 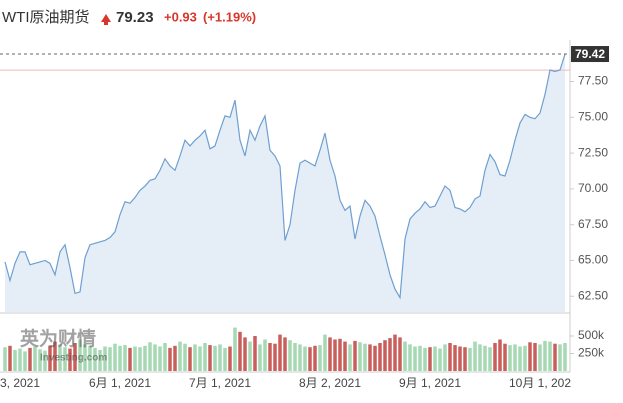 What do you see at coordinates (593, 224) in the screenshot?
I see `y-tick-label: 67.50` at bounding box center [593, 224].